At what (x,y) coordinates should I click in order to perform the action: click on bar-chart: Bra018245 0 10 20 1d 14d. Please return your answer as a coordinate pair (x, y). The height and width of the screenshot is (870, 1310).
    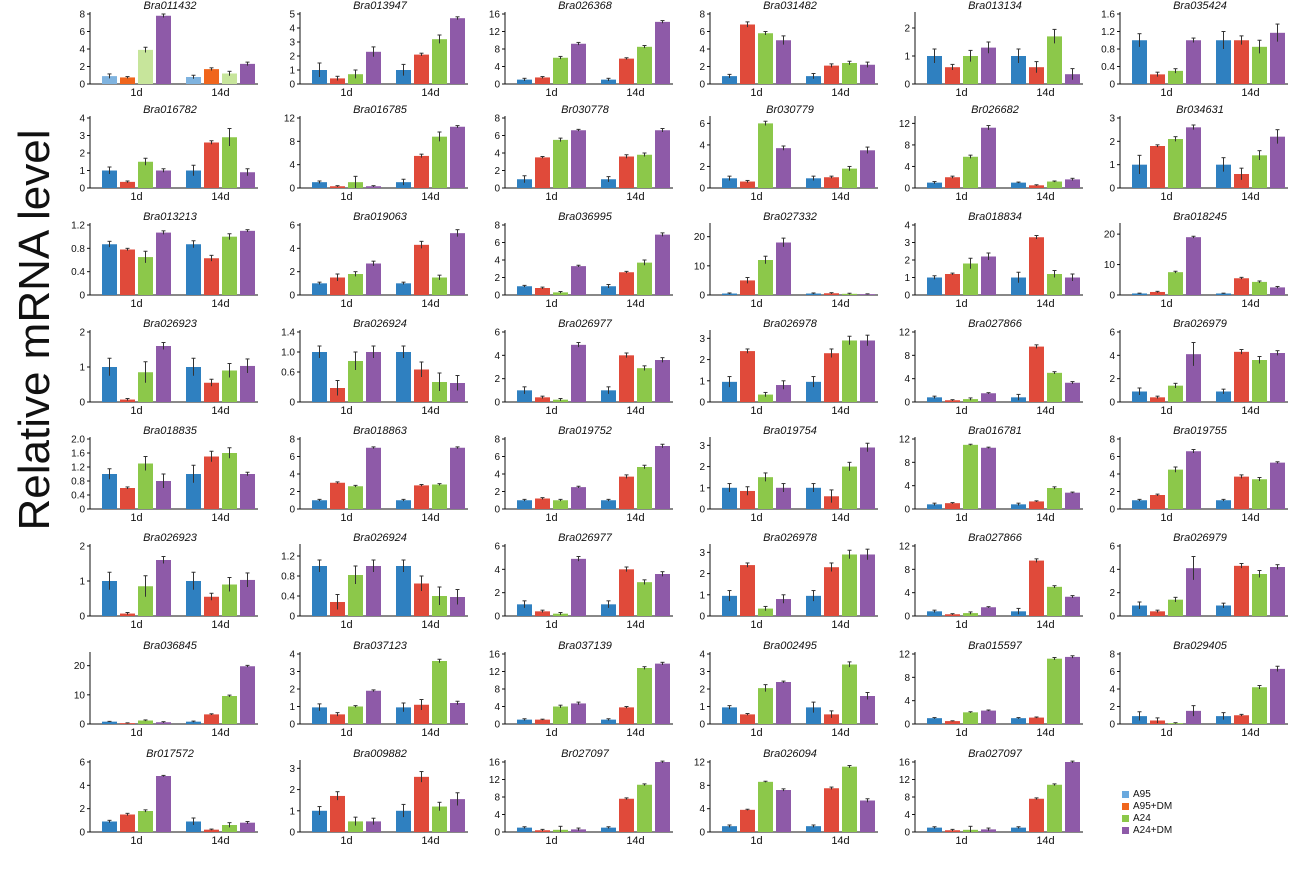
    Looking at the image, I should click on (1196, 260).